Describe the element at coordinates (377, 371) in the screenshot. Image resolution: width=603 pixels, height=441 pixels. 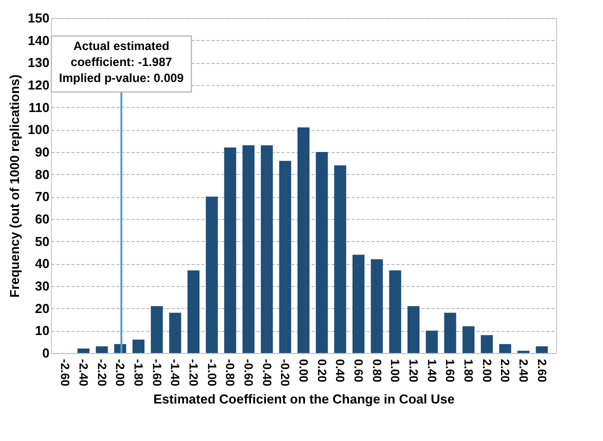
I see `x-tick-label: 0.80` at that location.